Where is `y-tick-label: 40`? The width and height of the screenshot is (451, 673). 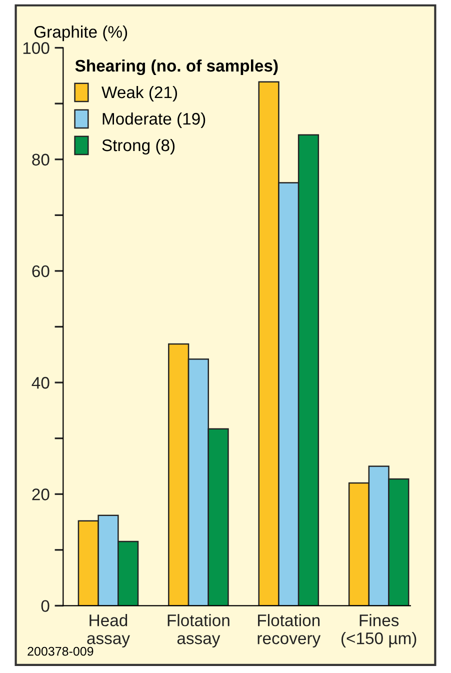 y-tick-label: 40 is located at coordinates (41, 382).